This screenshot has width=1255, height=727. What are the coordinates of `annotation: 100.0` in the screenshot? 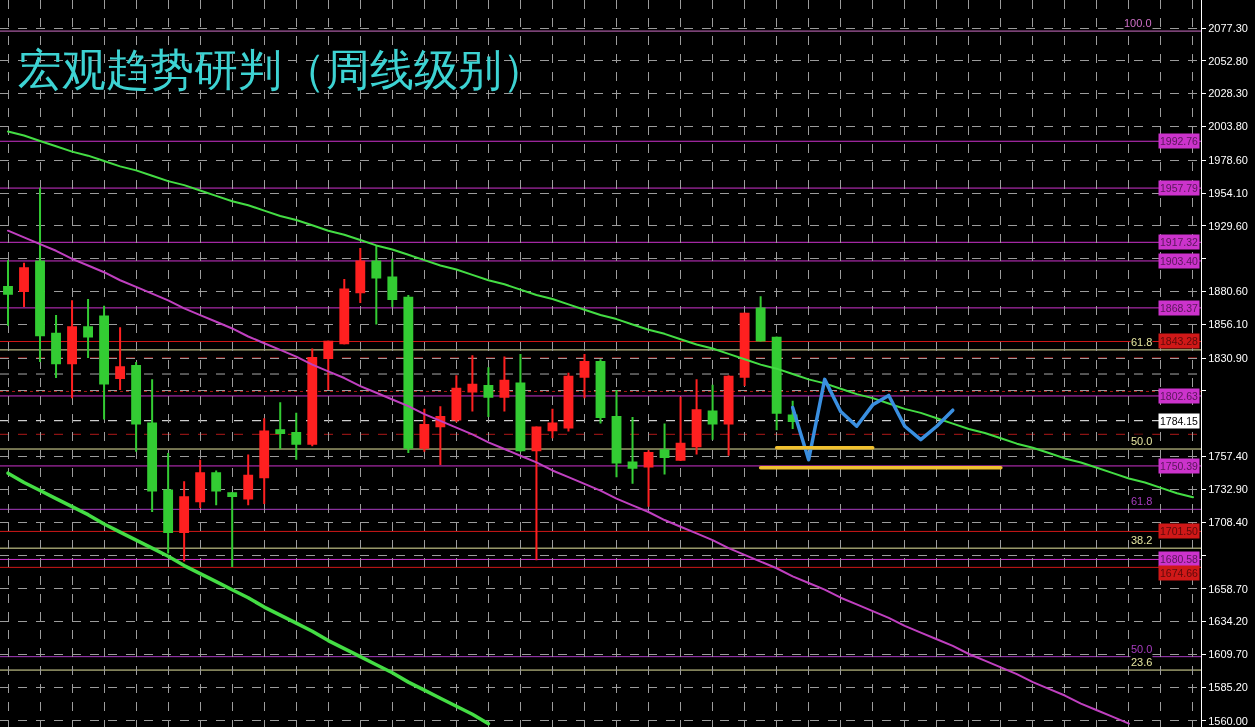 It's located at (1138, 23).